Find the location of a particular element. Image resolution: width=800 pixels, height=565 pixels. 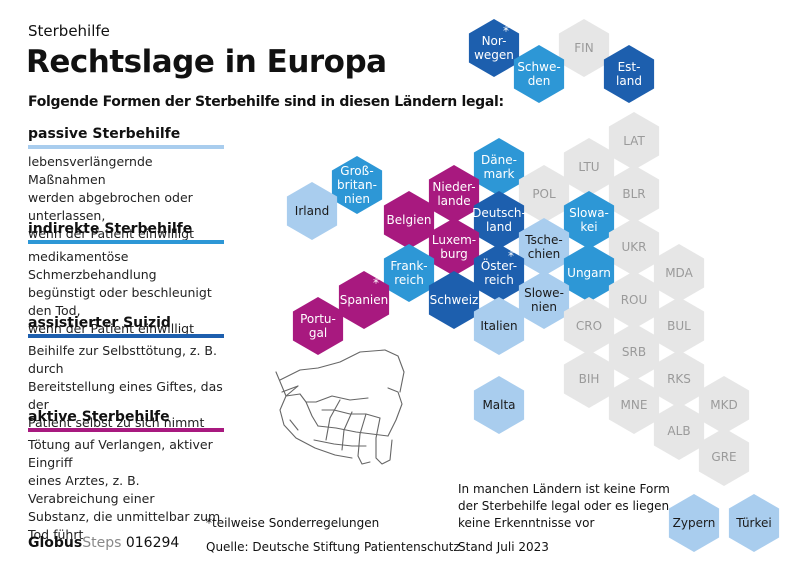

country-hex-ukr: UKR is located at coordinates (634, 247).